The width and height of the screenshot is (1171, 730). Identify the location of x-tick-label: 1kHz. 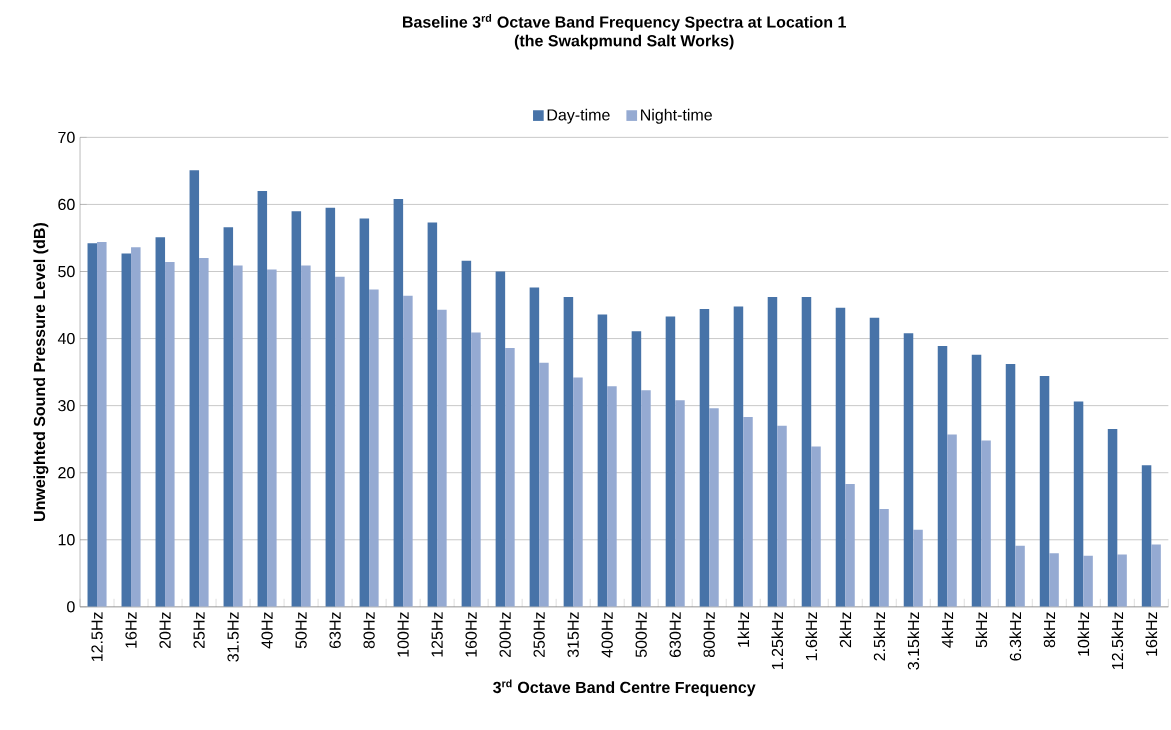
(743, 630).